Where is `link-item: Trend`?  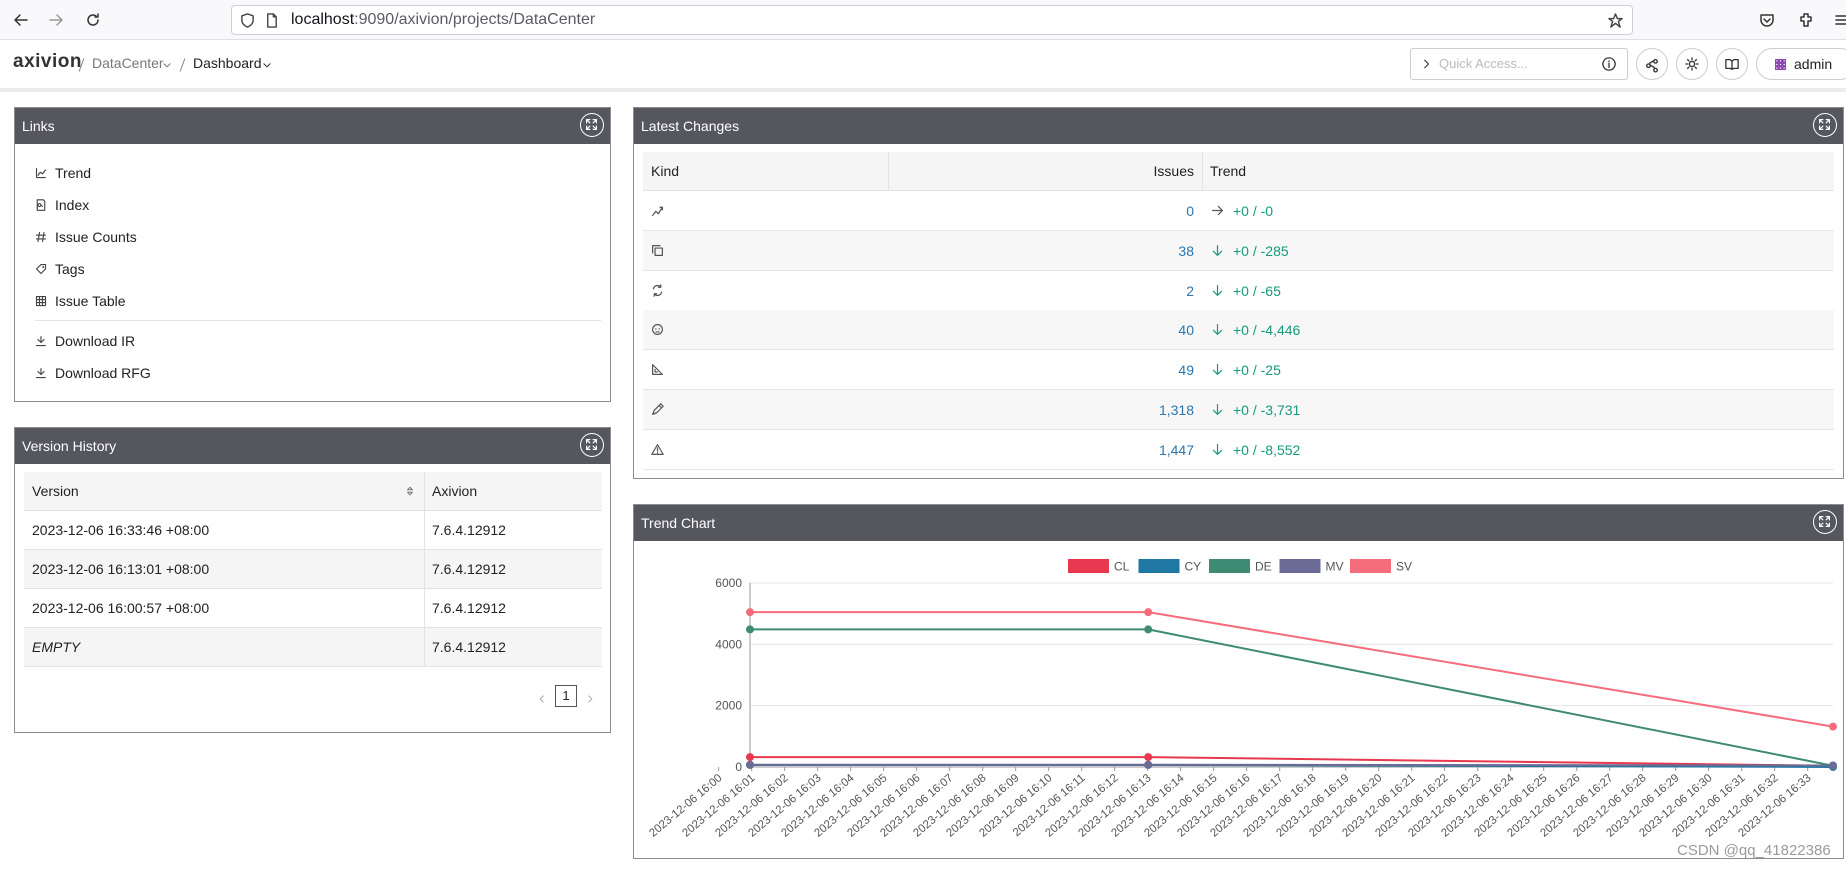
link-item: Trend is located at coordinates (312, 173).